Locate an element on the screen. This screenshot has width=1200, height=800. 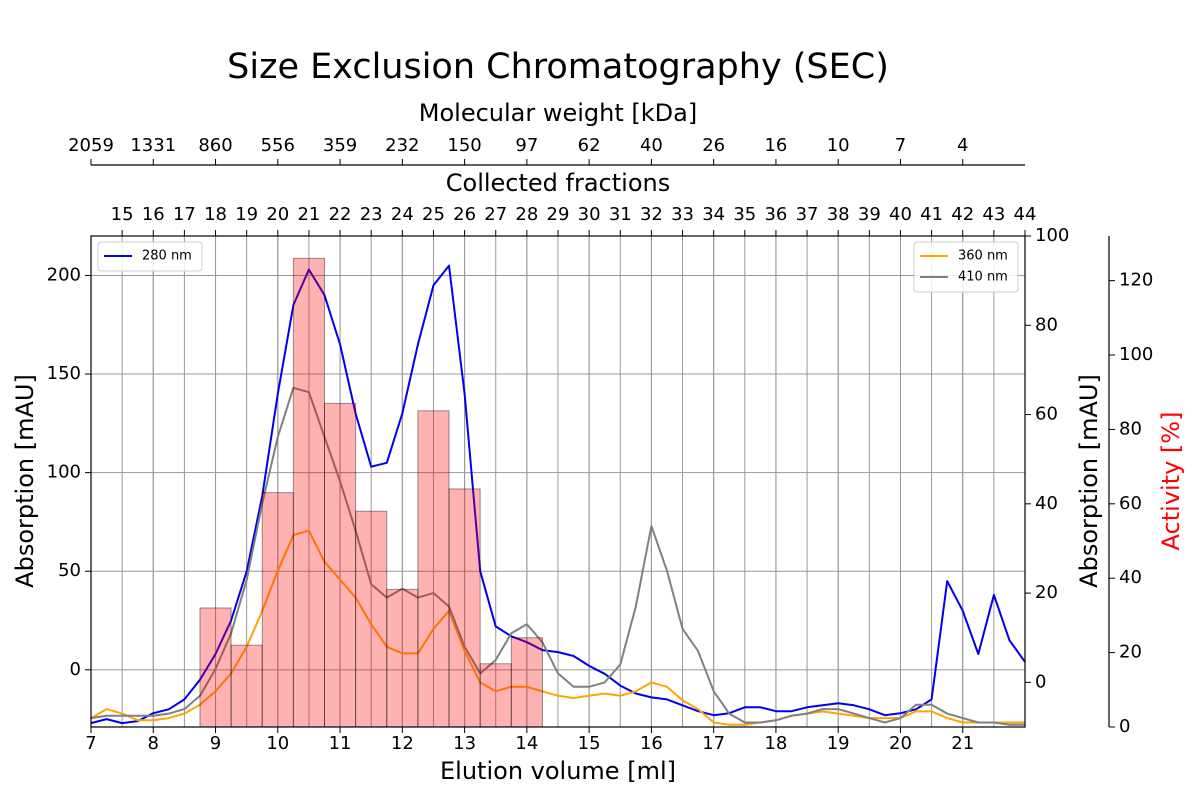
y-tick-label: 150 is located at coordinates (64, 373).